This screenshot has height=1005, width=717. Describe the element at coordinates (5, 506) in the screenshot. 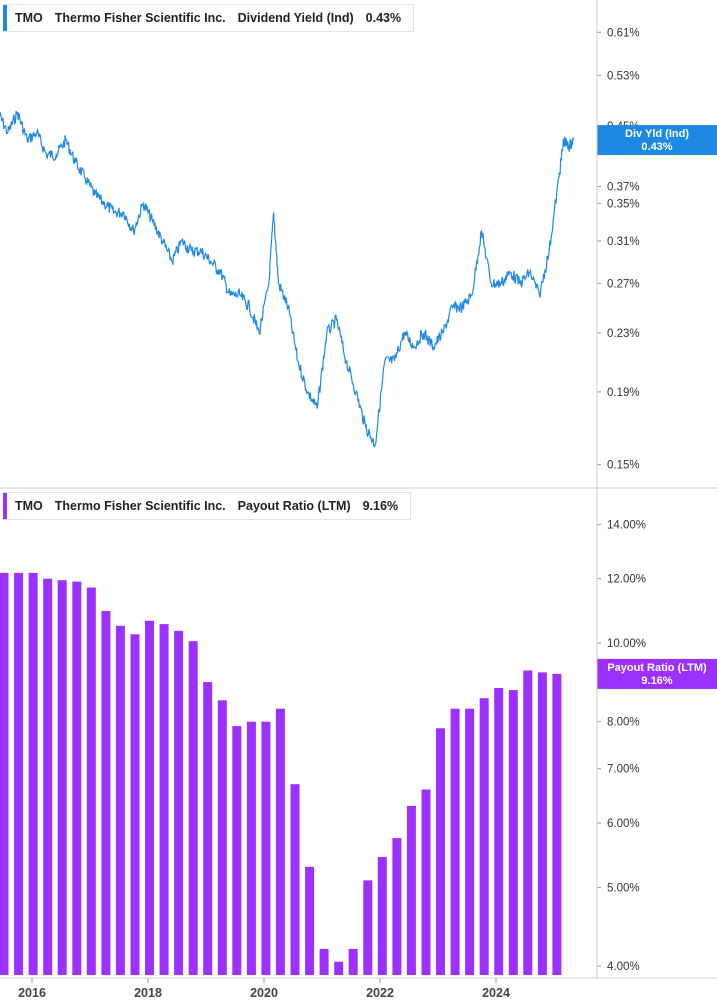

I see `payout-legend-swatch` at that location.